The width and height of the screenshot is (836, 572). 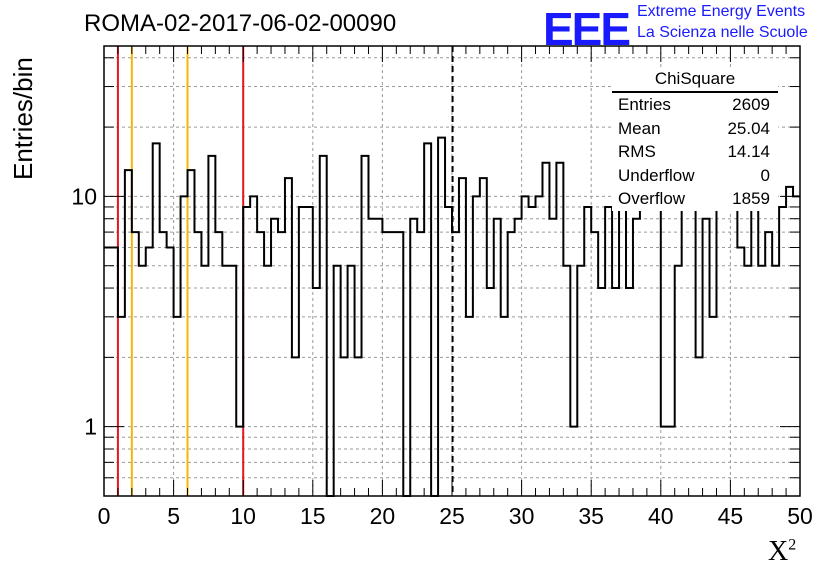 I want to click on stats-row-overflow: Overflow 1859, so click(x=695, y=199).